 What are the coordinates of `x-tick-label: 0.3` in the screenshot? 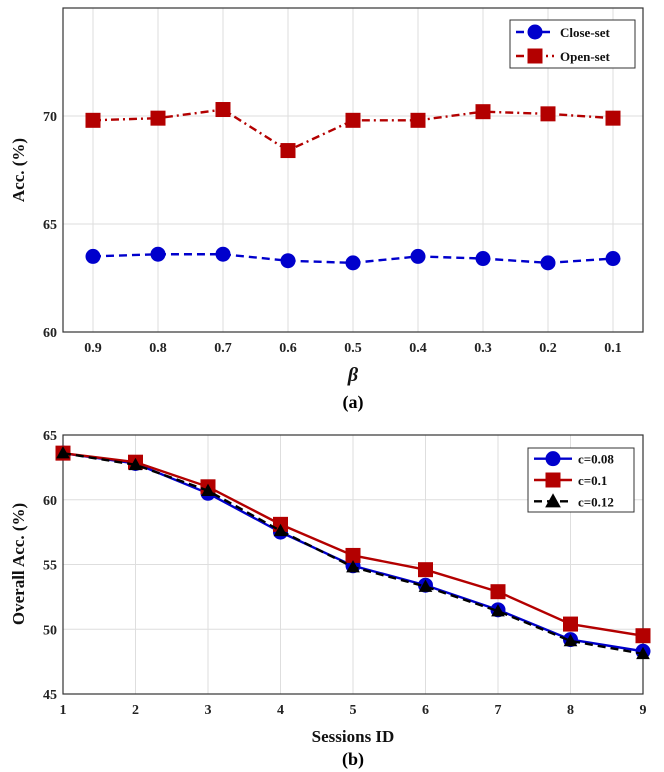 It's located at (483, 348).